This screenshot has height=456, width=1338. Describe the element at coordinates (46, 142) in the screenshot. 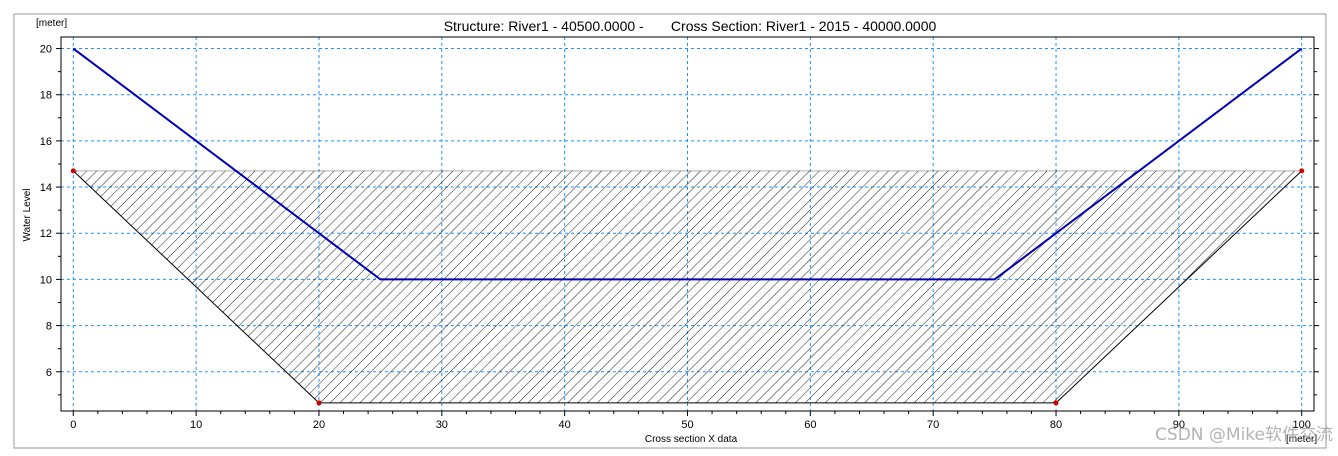

I see `y-tick-label: 16` at that location.